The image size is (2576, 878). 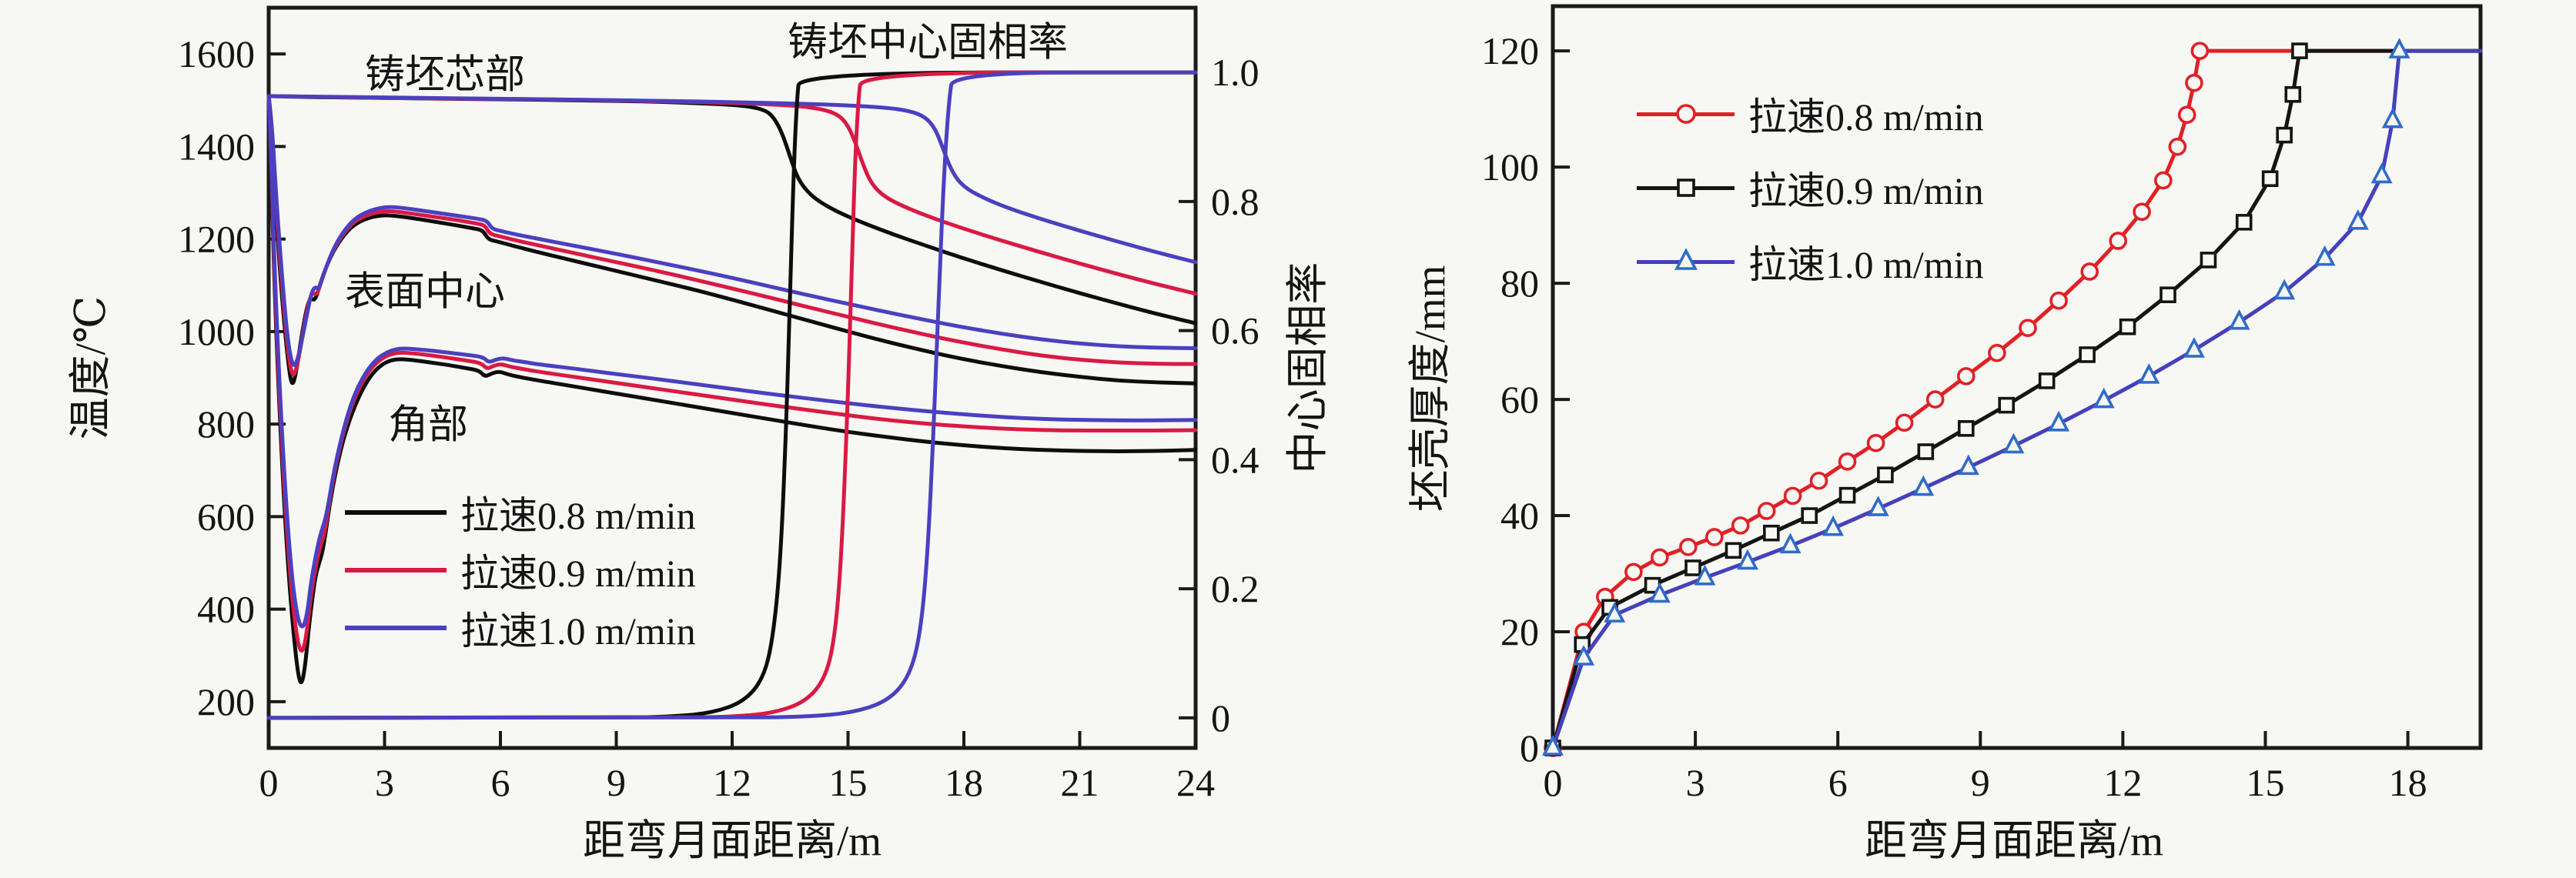 What do you see at coordinates (1430, 388) in the screenshot?
I see `right-chart-y-axis-title: 坯壳厚度/mm` at bounding box center [1430, 388].